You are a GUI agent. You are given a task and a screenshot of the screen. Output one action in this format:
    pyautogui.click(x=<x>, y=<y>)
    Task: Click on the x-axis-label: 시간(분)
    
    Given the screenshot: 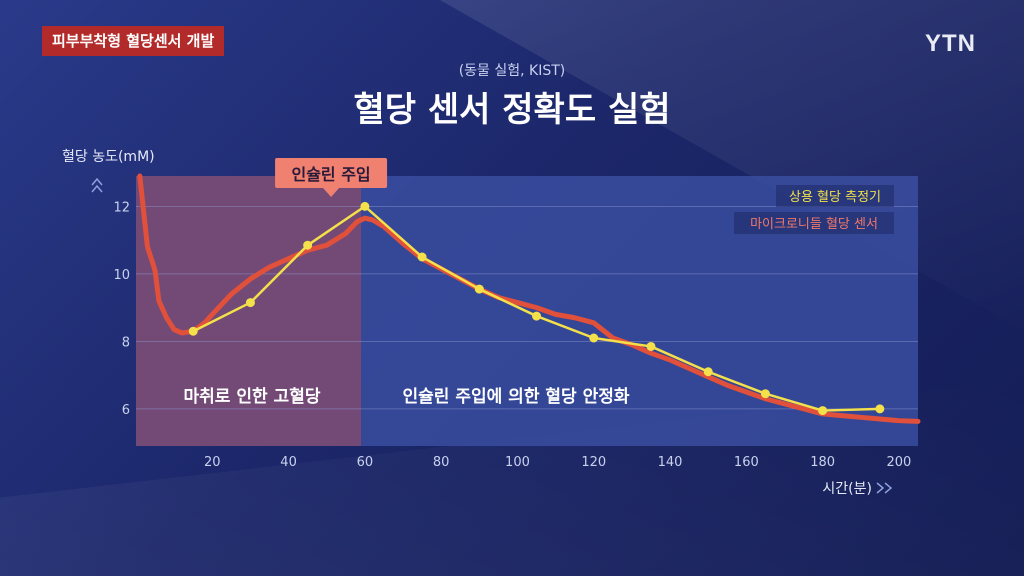 What is the action you would take?
    pyautogui.click(x=847, y=489)
    